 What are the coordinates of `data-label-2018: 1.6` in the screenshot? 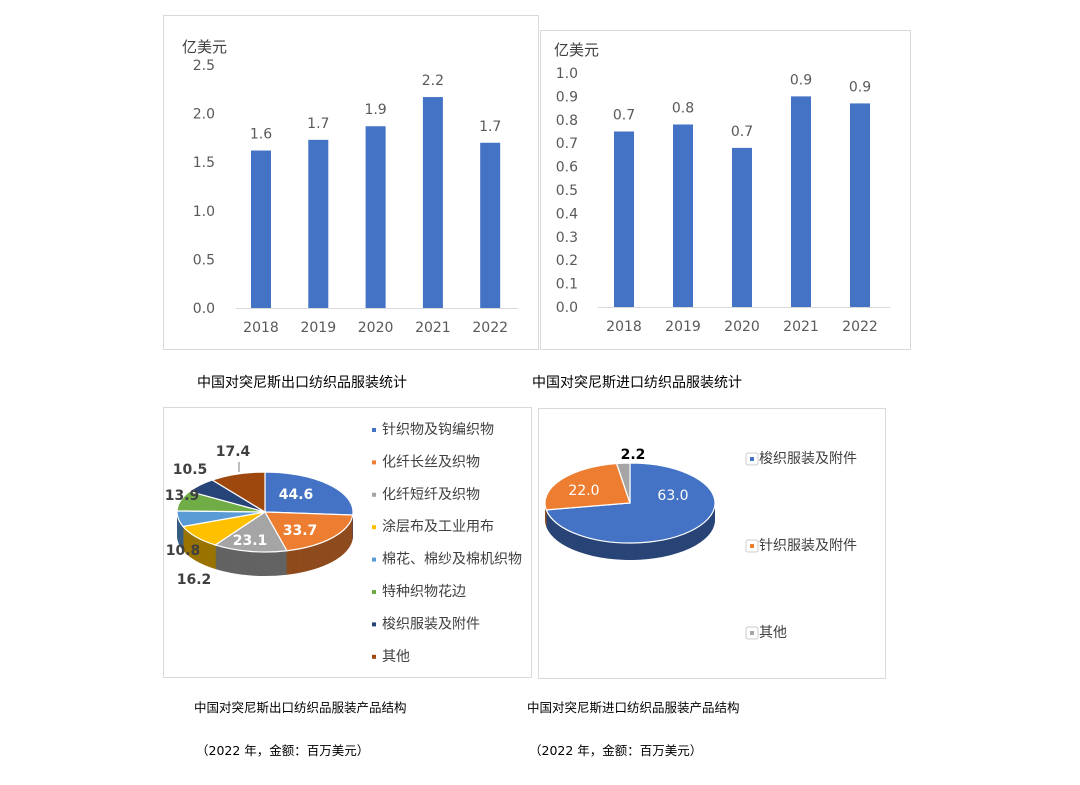 It's located at (261, 135).